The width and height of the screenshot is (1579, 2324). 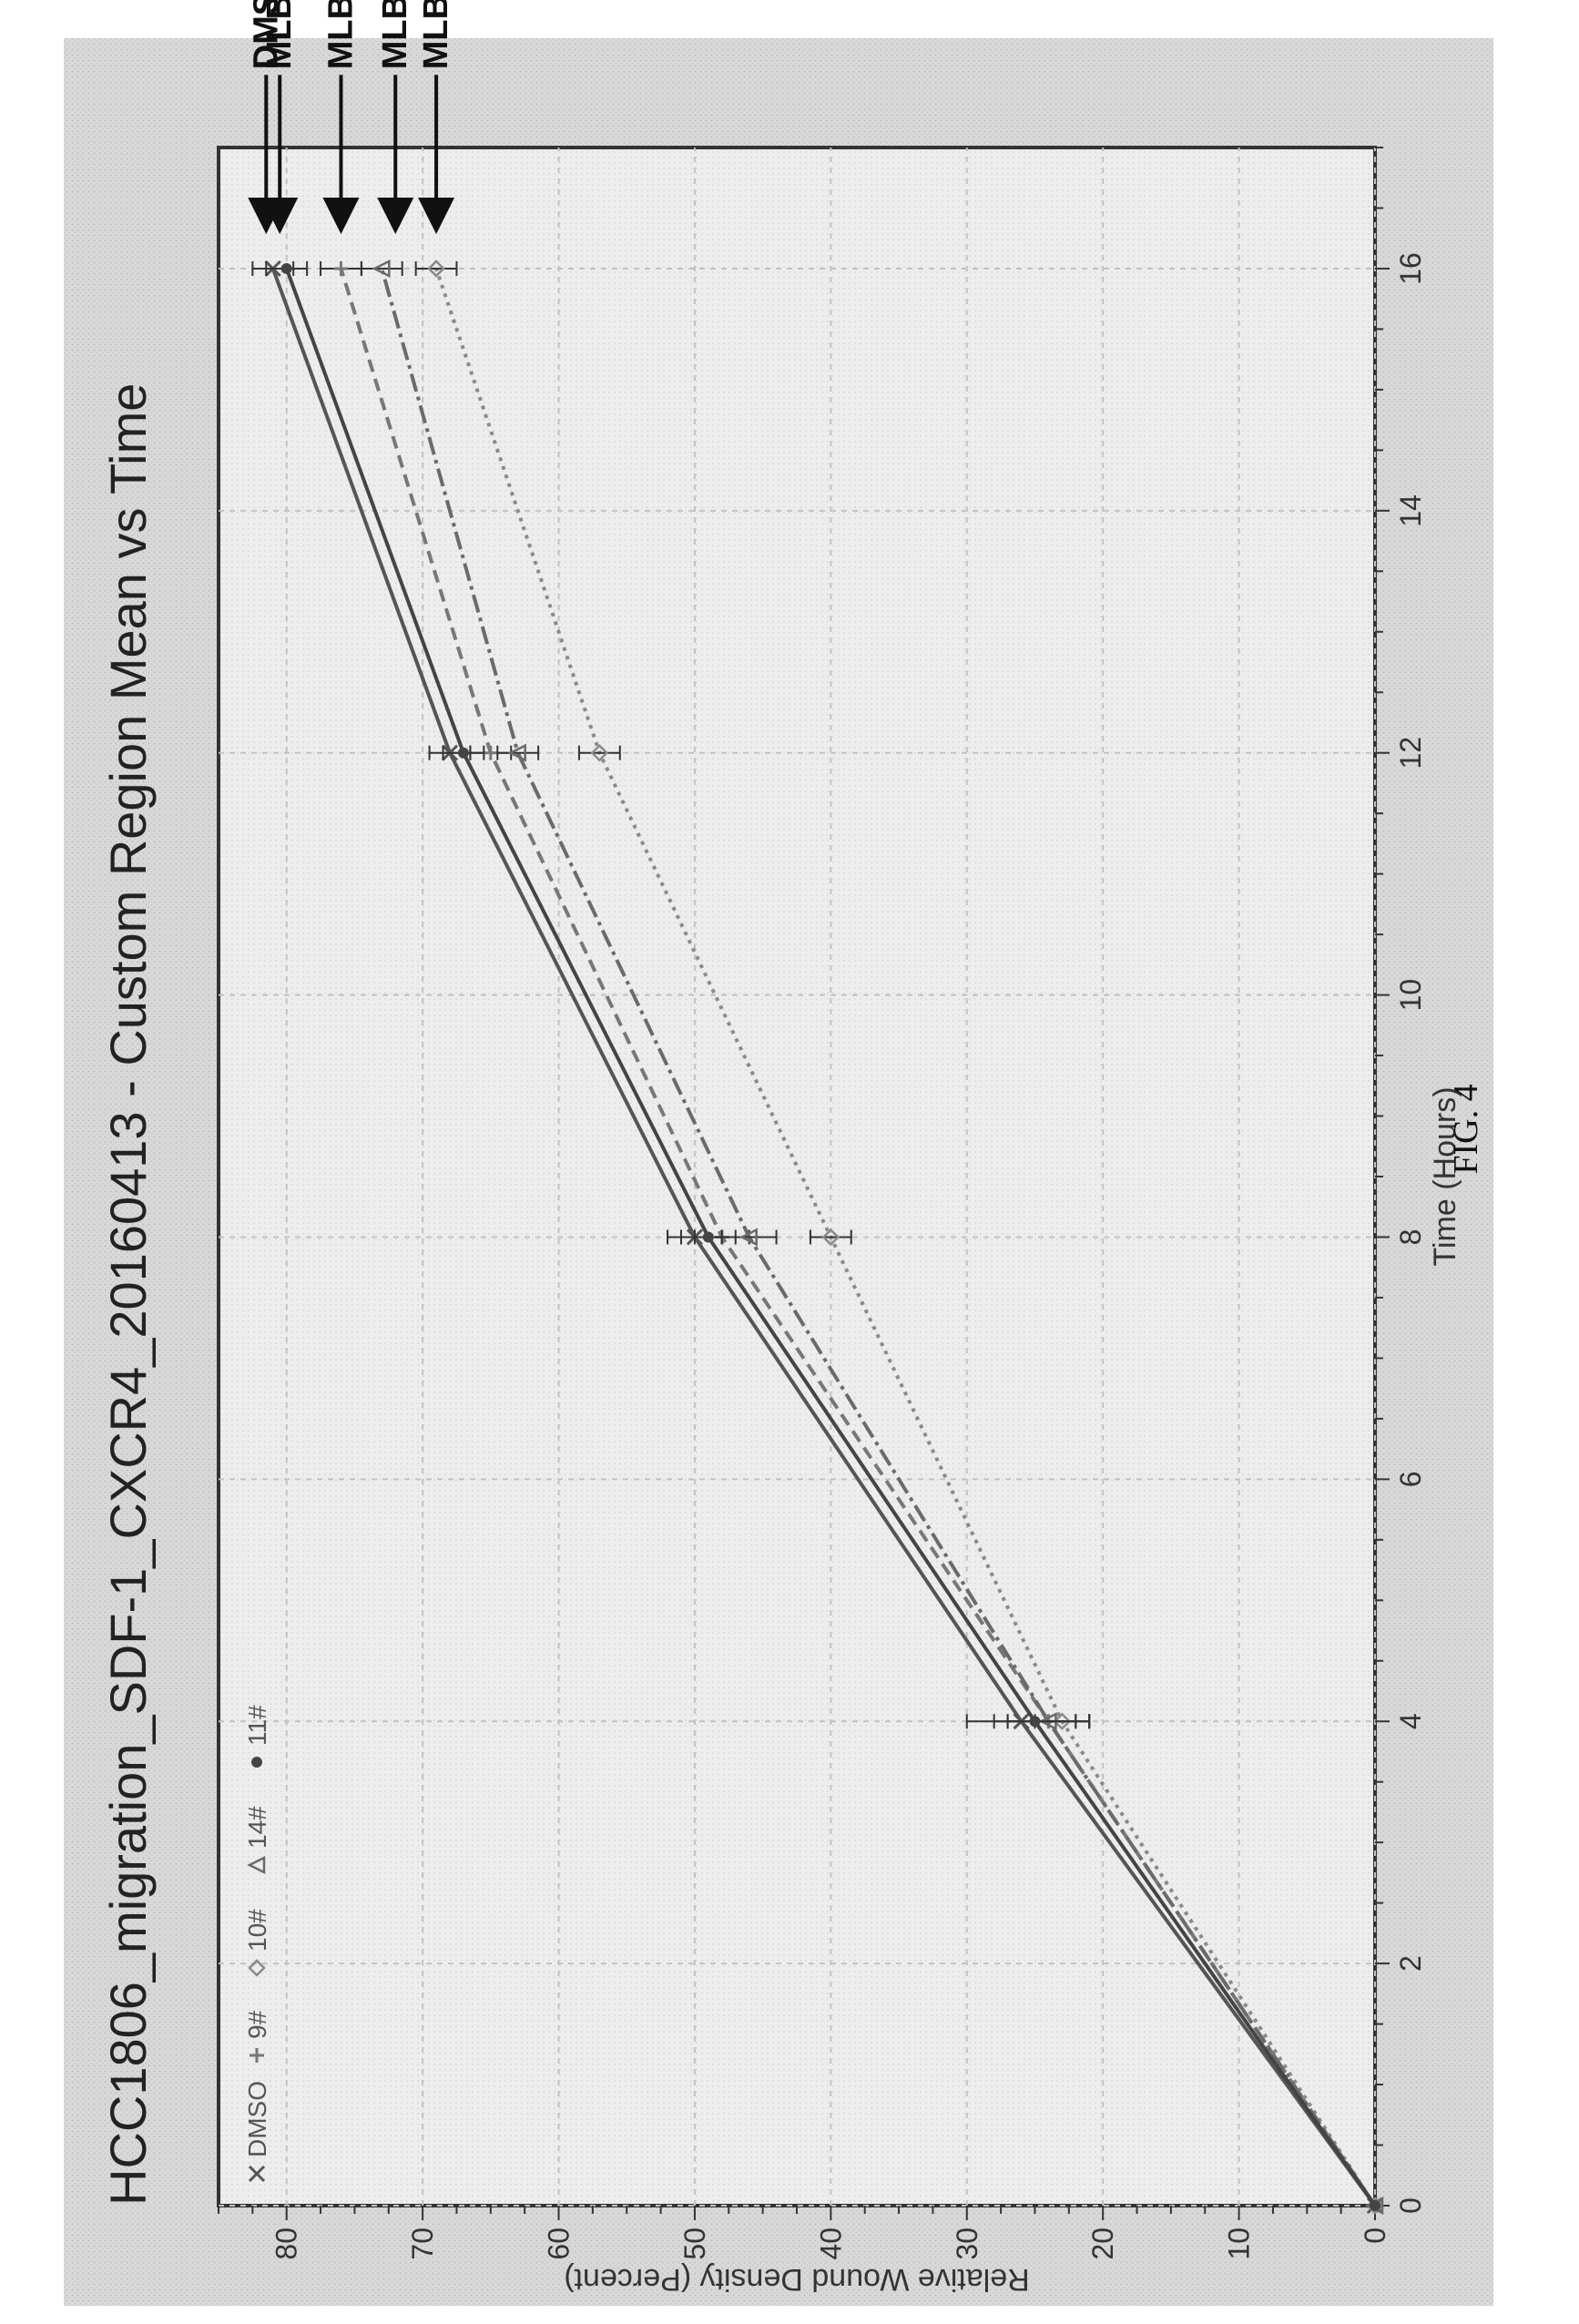 I want to click on arrow-label: MLB-010+SDF-1α, so click(x=436, y=34).